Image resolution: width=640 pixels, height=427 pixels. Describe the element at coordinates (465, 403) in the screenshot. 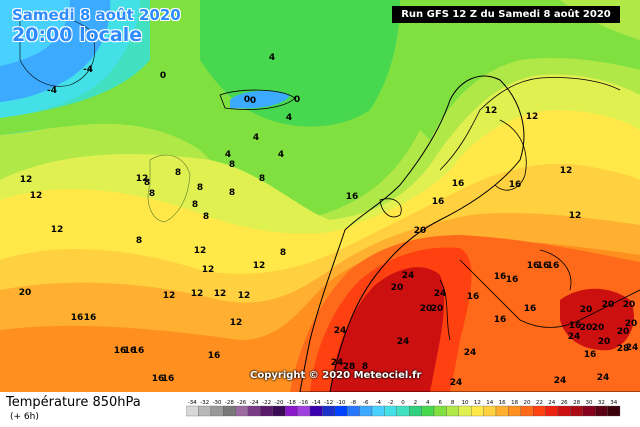

I see `legend-tick-label: 10` at that location.